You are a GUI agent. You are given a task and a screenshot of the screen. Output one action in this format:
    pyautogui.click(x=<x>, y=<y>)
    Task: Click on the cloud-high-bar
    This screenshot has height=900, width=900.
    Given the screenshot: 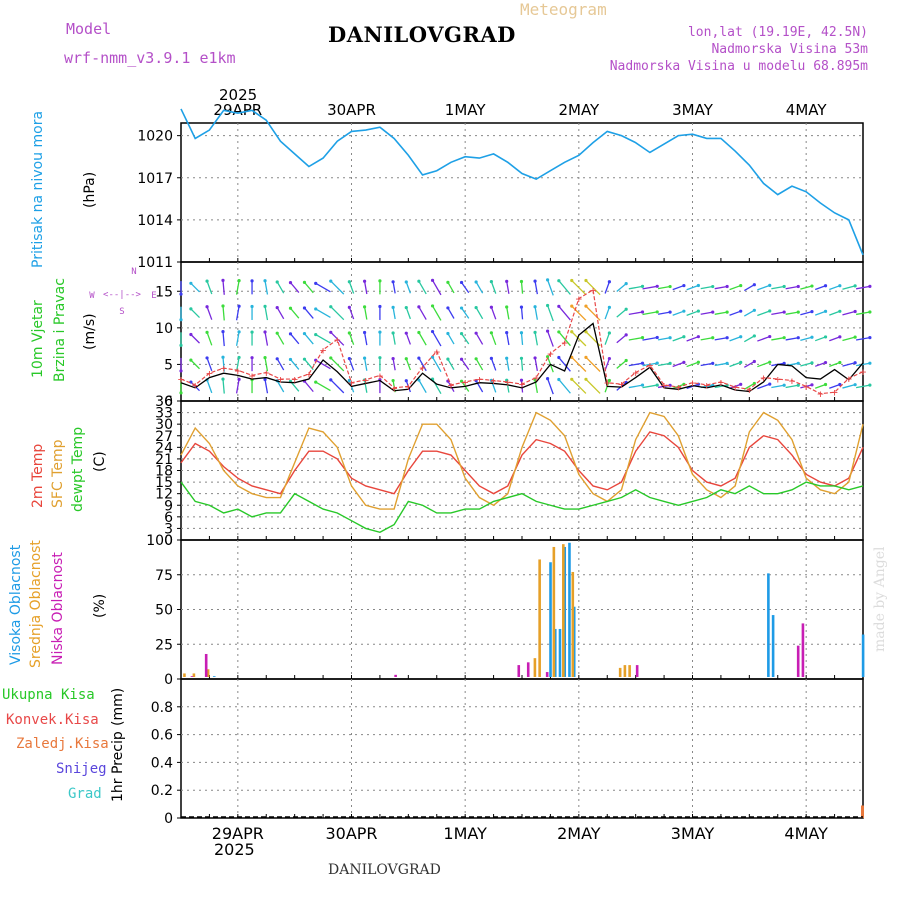 What is the action you would take?
    pyautogui.click(x=773, y=646)
    